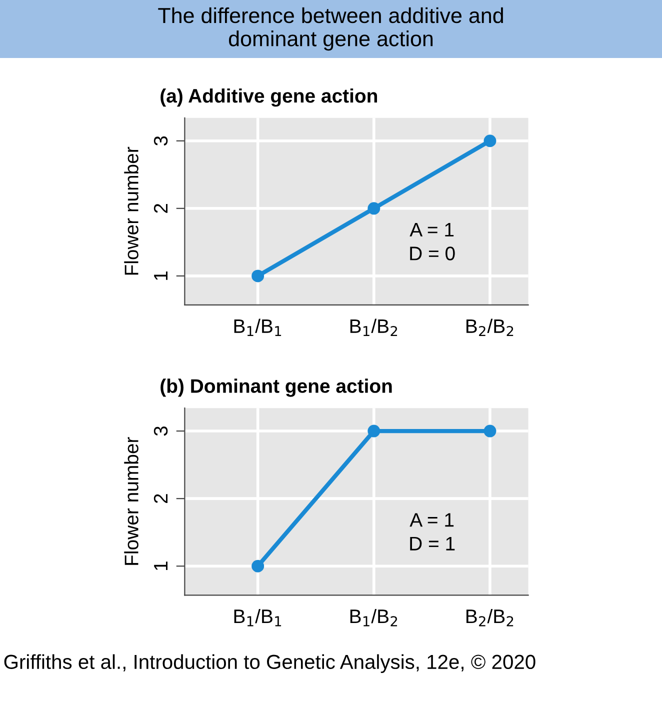  What do you see at coordinates (270, 664) in the screenshot?
I see `text: Griffiths et al., Introduction to Genetic Analysis, 12e, © 2020` at bounding box center [270, 664].